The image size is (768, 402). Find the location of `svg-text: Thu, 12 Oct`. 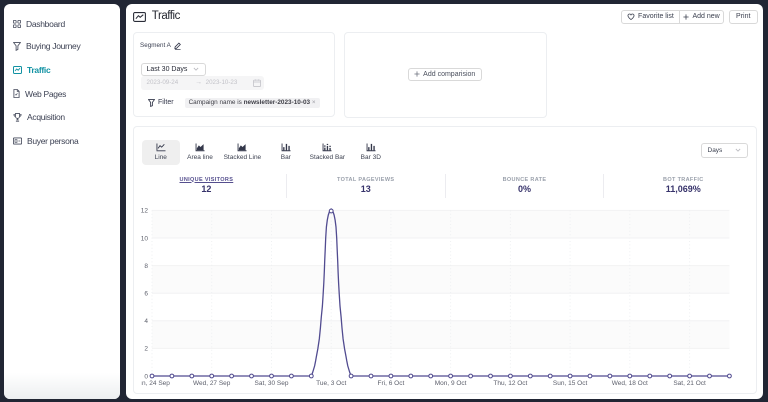

svg-text: Thu, 12 Oct is located at coordinates (510, 383).